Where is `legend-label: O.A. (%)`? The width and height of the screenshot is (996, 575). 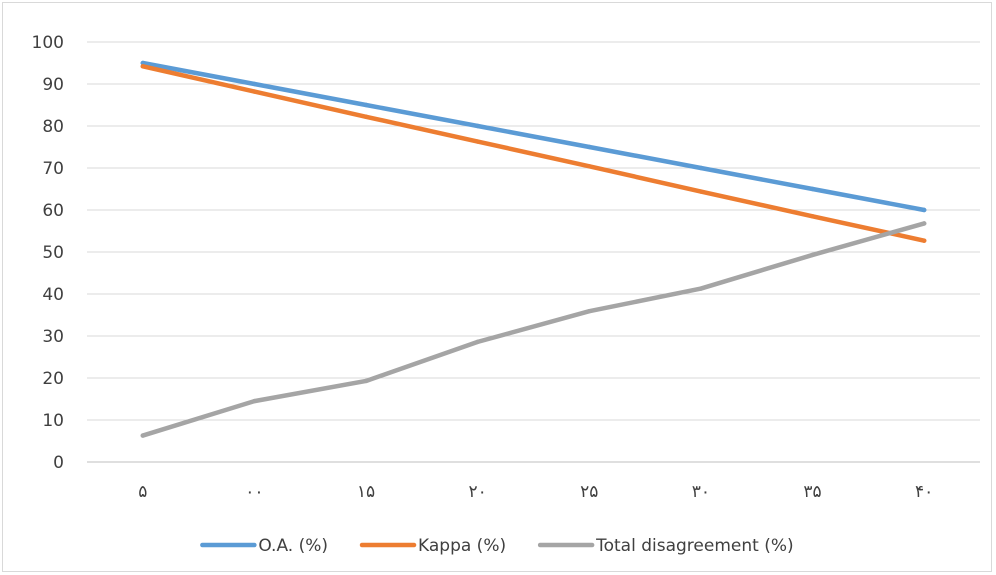
legend-label: O.A. (%) is located at coordinates (293, 546).